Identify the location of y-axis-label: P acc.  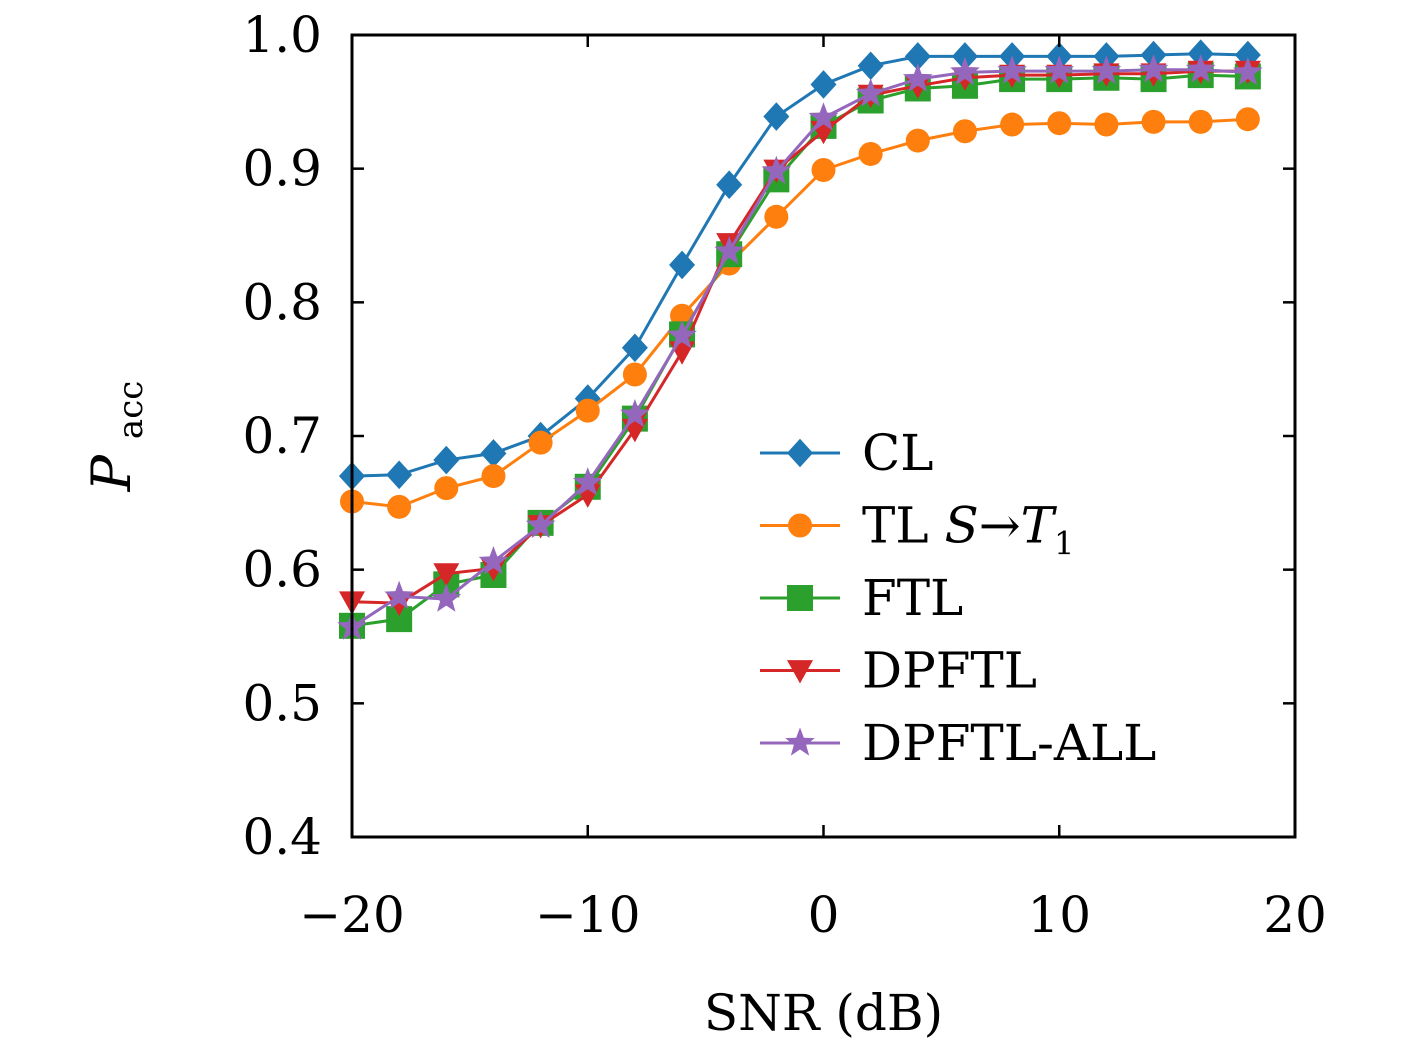
(115, 437).